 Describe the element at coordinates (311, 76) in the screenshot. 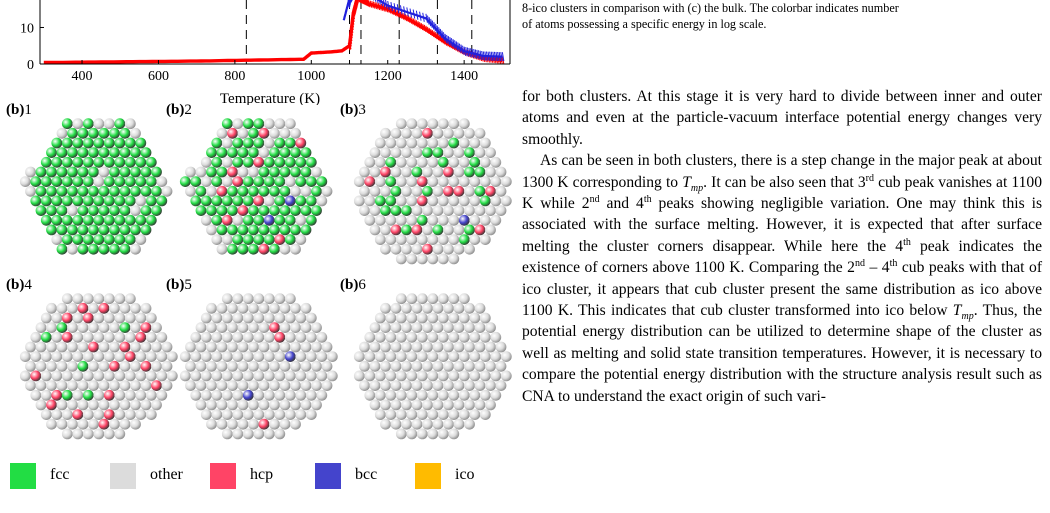

I see `x-tick-label: 1000` at that location.